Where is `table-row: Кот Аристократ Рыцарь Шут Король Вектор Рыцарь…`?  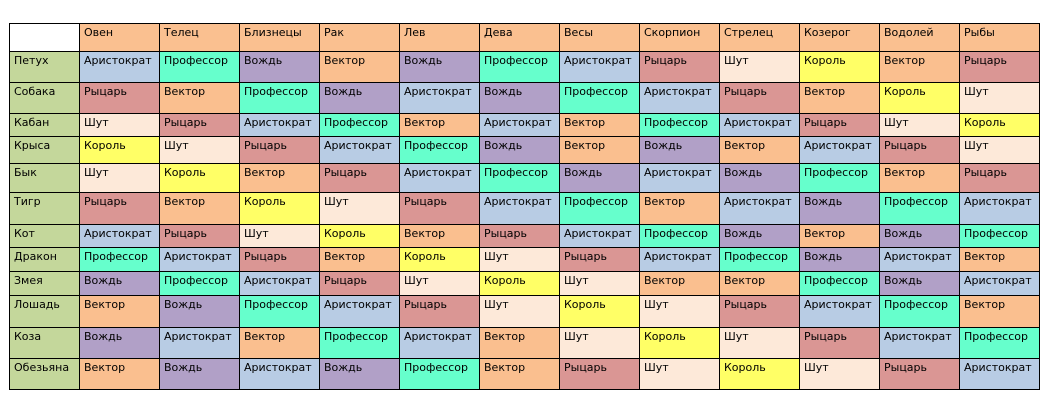
table-row: Кот Аристократ Рыцарь Шут Король Вектор Рыцарь… is located at coordinates (524, 236).